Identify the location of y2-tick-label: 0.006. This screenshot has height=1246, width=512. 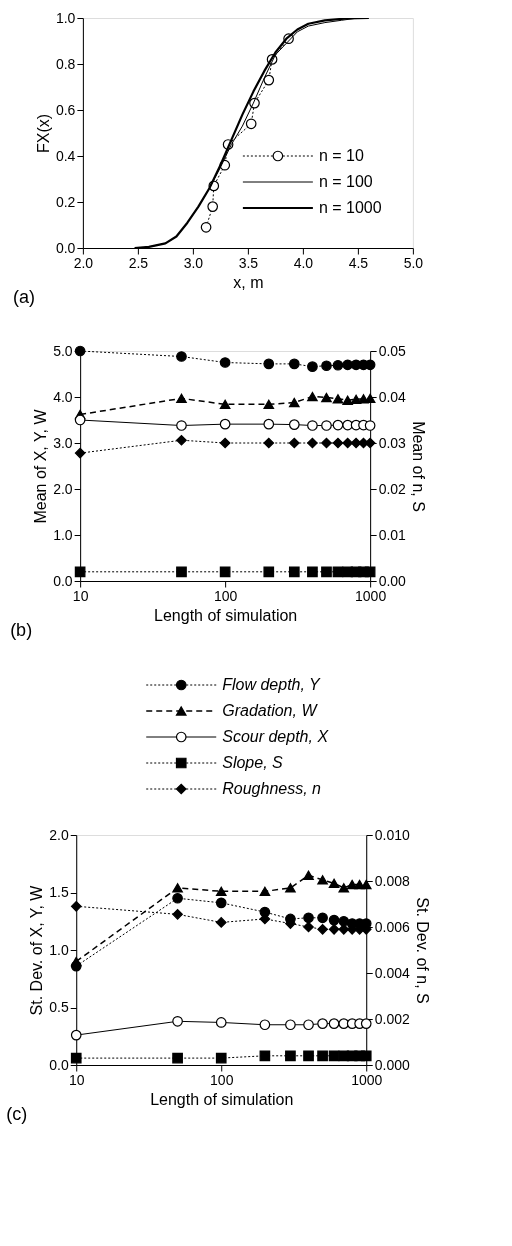
(392, 926).